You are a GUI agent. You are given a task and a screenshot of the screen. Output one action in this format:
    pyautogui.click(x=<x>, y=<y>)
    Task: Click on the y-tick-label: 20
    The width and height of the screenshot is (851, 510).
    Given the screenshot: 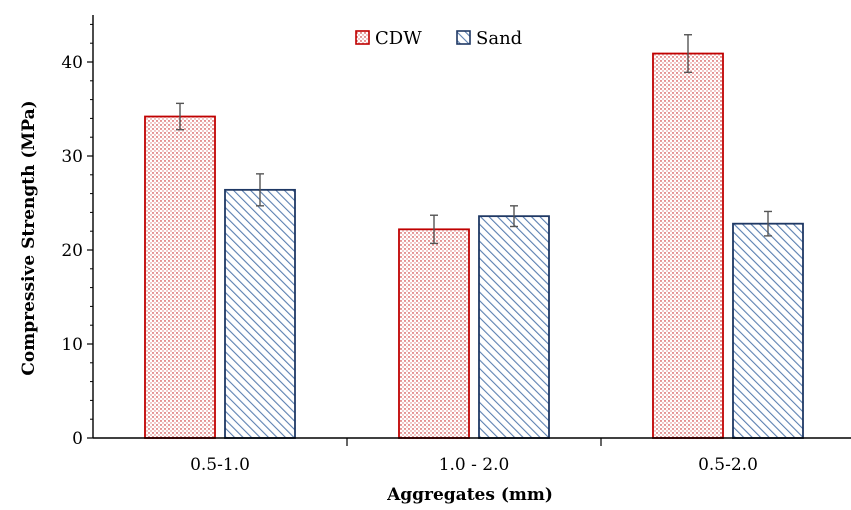 What is the action you would take?
    pyautogui.click(x=72, y=251)
    